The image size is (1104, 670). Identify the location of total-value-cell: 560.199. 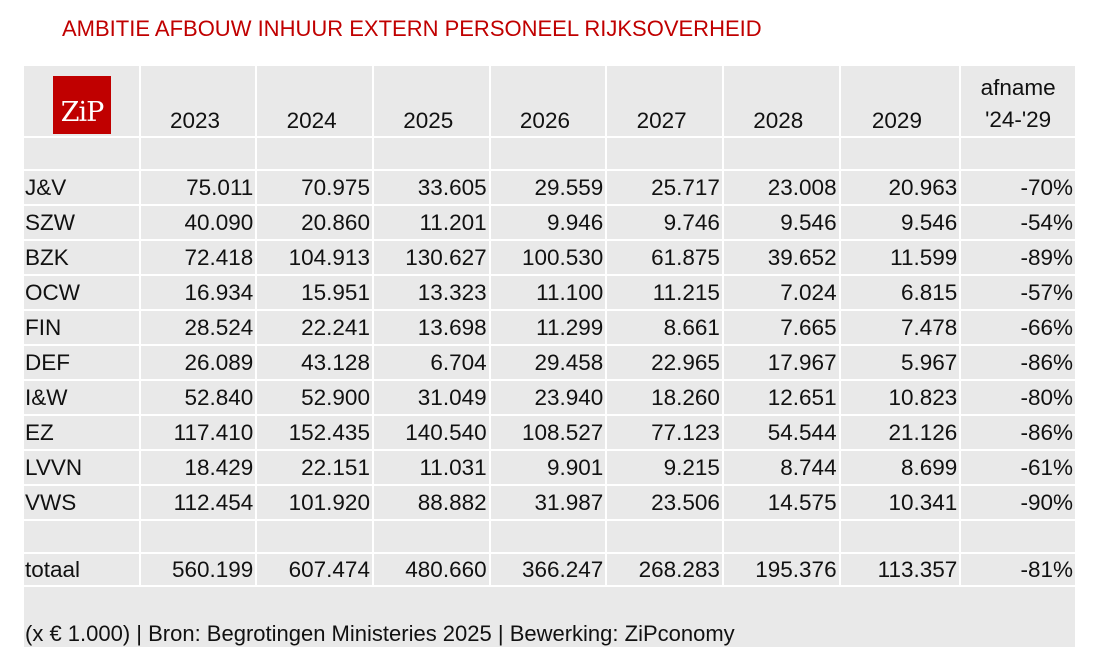
(198, 569).